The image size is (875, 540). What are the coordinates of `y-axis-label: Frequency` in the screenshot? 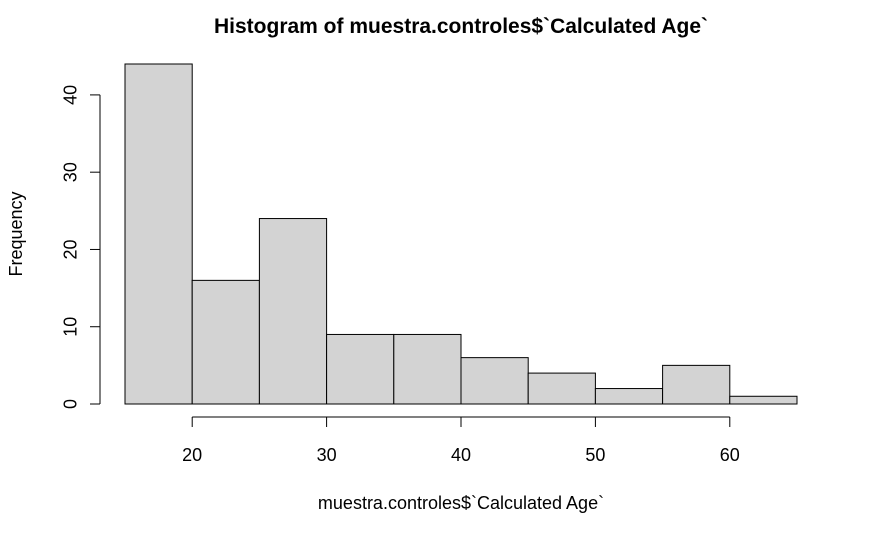 It's located at (16, 233).